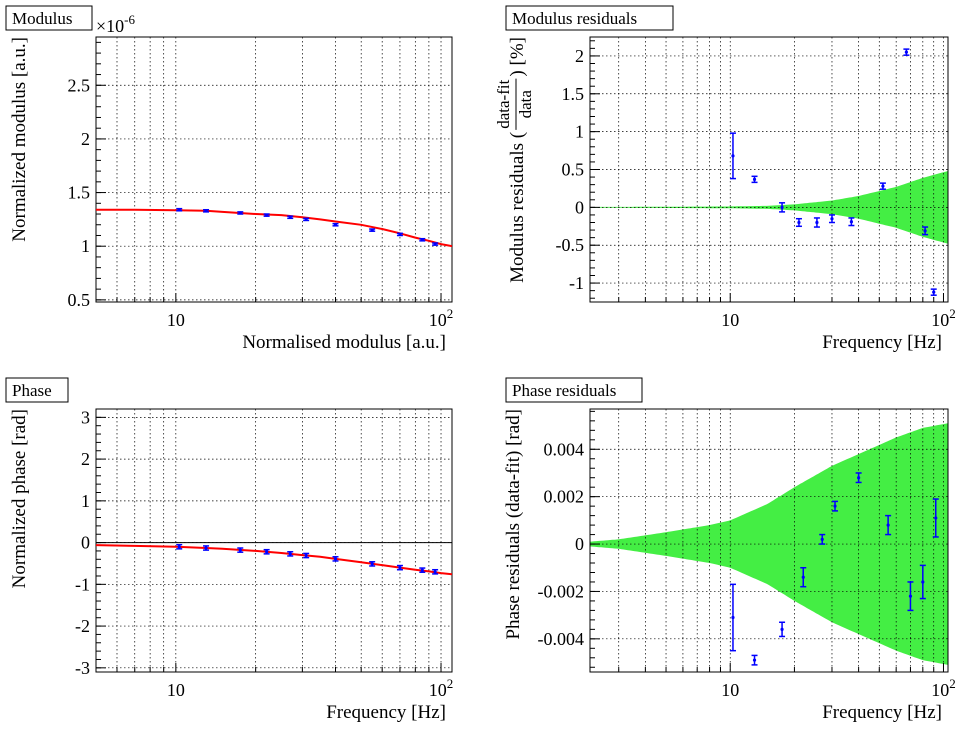 The height and width of the screenshot is (731, 960). What do you see at coordinates (517, 207) in the screenshot?
I see `y-axis-label-prefix: Modulus residuals (` at bounding box center [517, 207].